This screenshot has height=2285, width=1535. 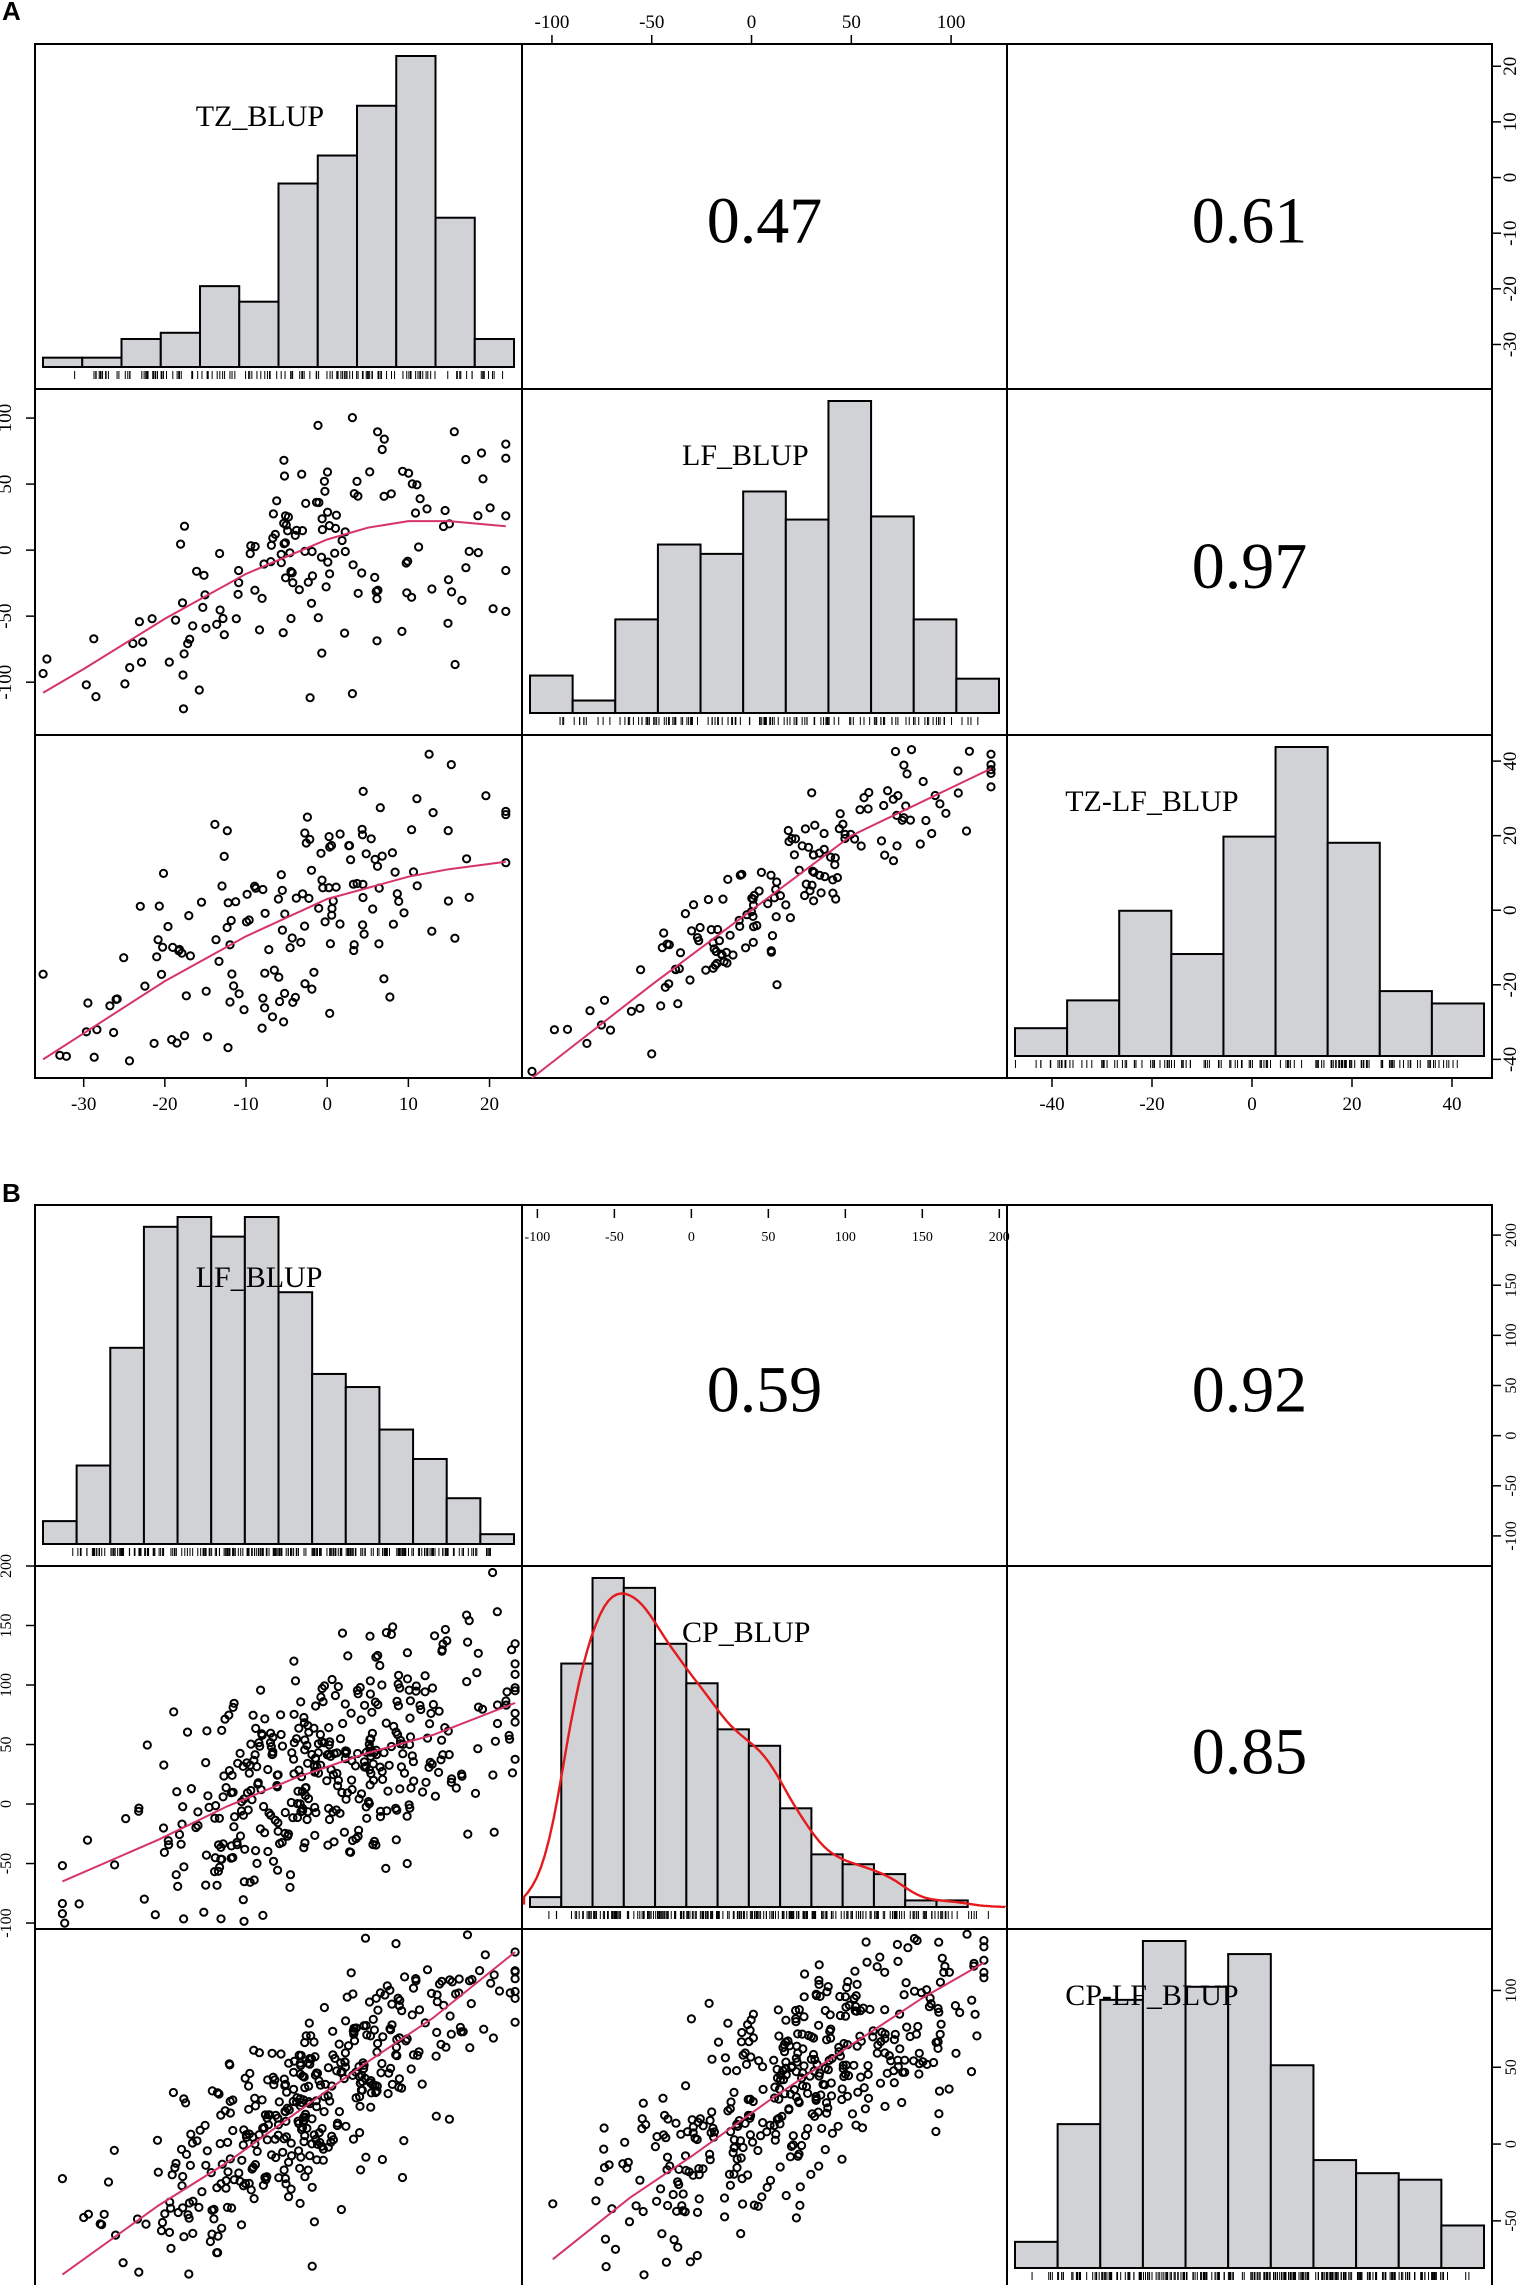 I want to click on panel-b-axis-left-1-tick-label: 200, so click(x=7, y=1566).